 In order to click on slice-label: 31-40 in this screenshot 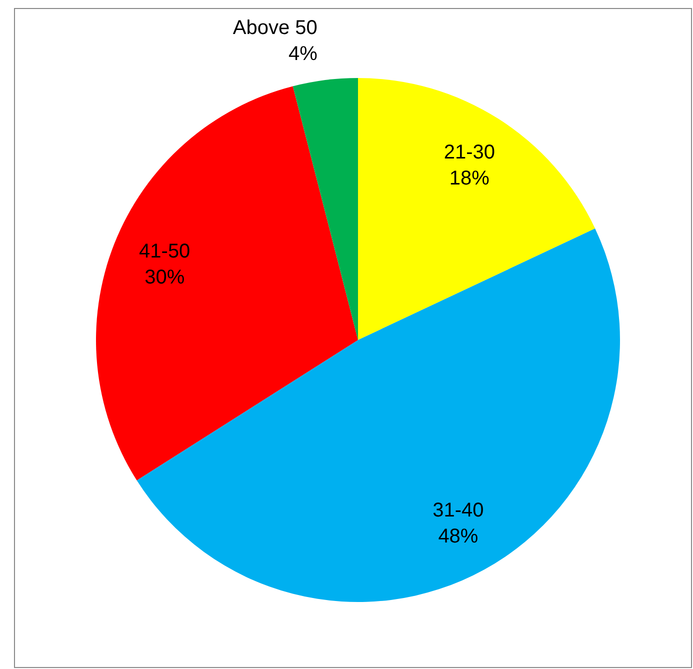, I will do `click(458, 510)`.